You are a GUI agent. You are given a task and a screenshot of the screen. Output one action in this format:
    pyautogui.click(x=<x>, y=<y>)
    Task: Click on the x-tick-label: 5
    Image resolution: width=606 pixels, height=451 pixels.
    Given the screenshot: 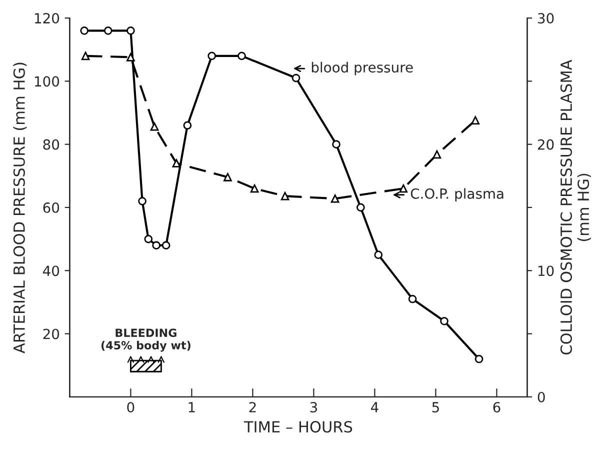 What is the action you would take?
    pyautogui.click(x=435, y=407)
    